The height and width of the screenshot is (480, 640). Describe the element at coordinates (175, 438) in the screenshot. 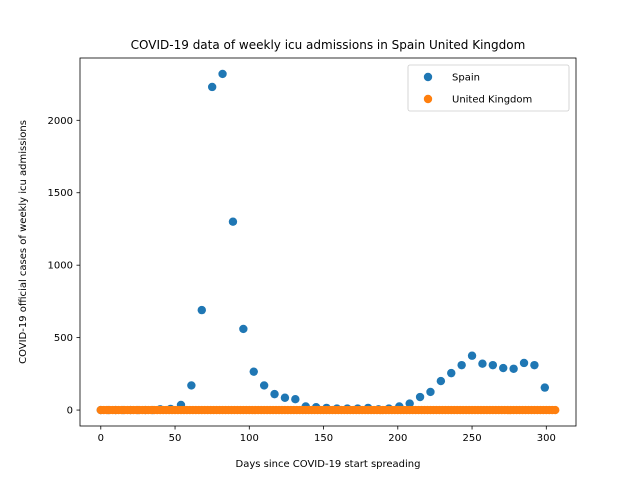

I see `x-tick-label: 50` at that location.